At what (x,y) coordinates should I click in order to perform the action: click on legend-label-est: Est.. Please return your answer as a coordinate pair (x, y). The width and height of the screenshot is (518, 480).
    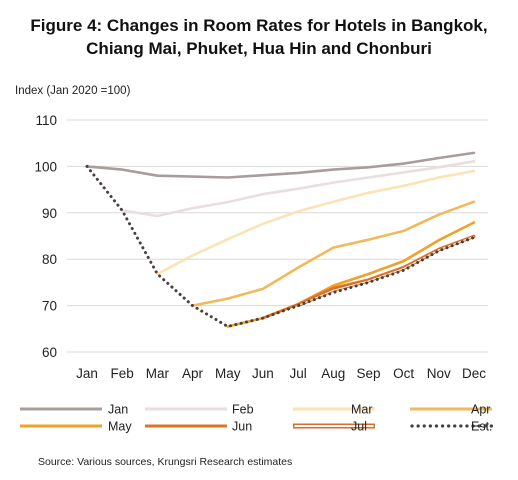
    Looking at the image, I should click on (482, 427).